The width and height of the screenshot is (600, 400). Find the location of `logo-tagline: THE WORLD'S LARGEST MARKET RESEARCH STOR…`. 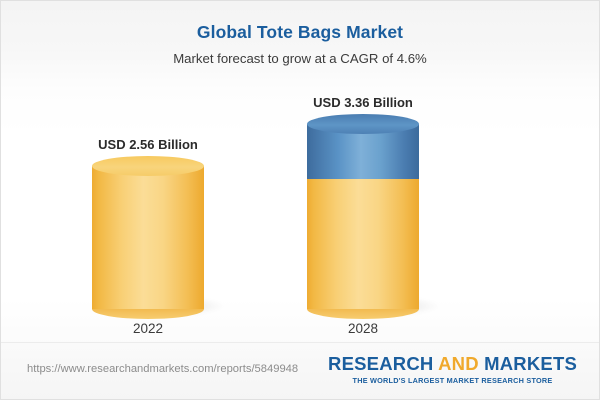

logo-tagline: THE WORLD'S LARGEST MARKET RESEARCH STOR… is located at coordinates (452, 380).